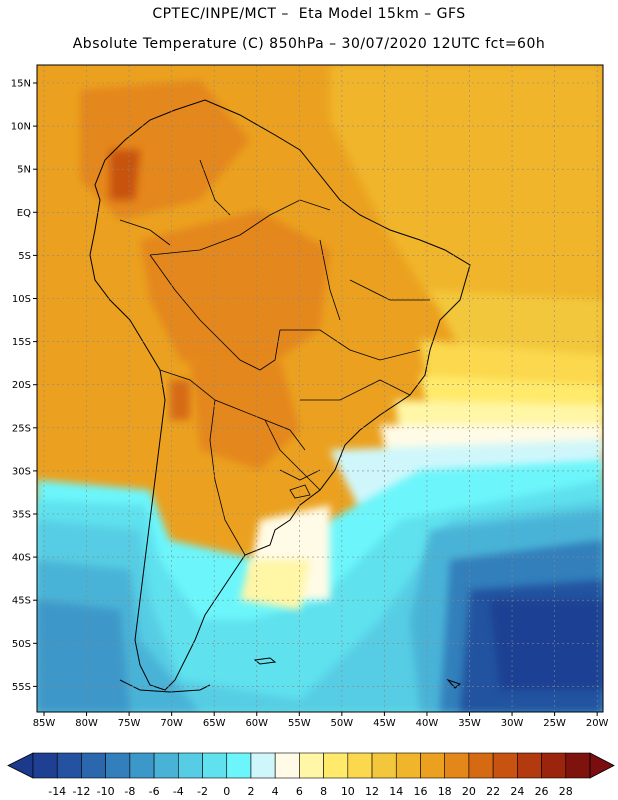 This screenshot has height=800, width=618. Describe the element at coordinates (178, 791) in the screenshot. I see `colorbar-label: -4` at that location.